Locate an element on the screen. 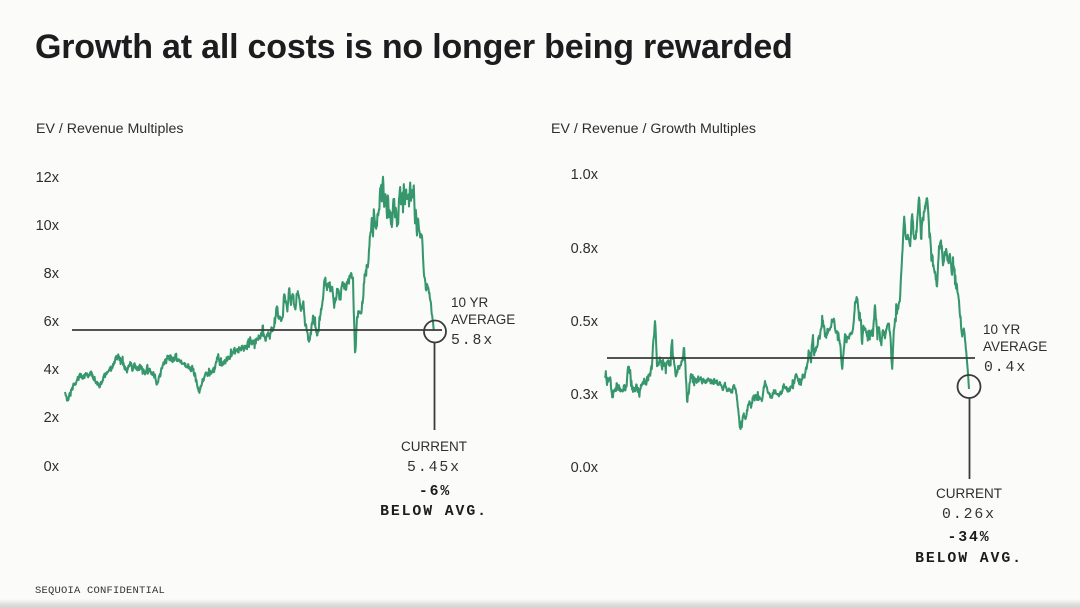  svg-text: 2x is located at coordinates (52, 418).